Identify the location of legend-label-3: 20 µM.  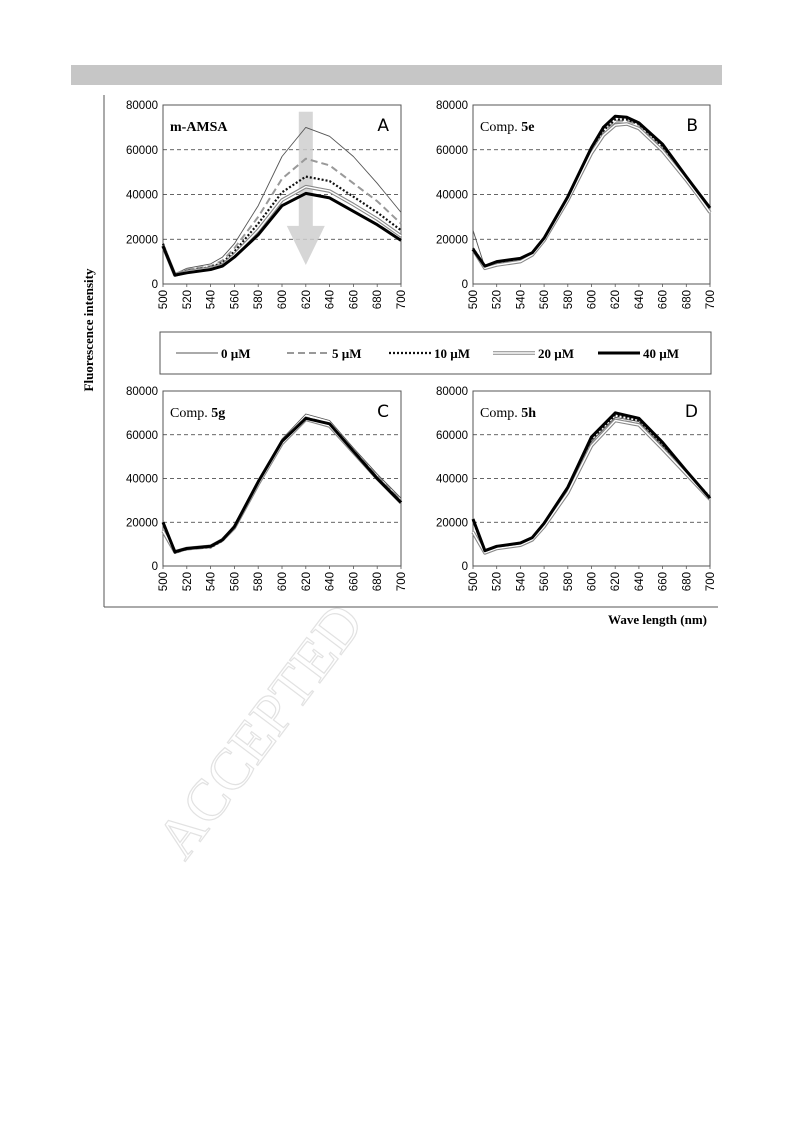
(556, 353).